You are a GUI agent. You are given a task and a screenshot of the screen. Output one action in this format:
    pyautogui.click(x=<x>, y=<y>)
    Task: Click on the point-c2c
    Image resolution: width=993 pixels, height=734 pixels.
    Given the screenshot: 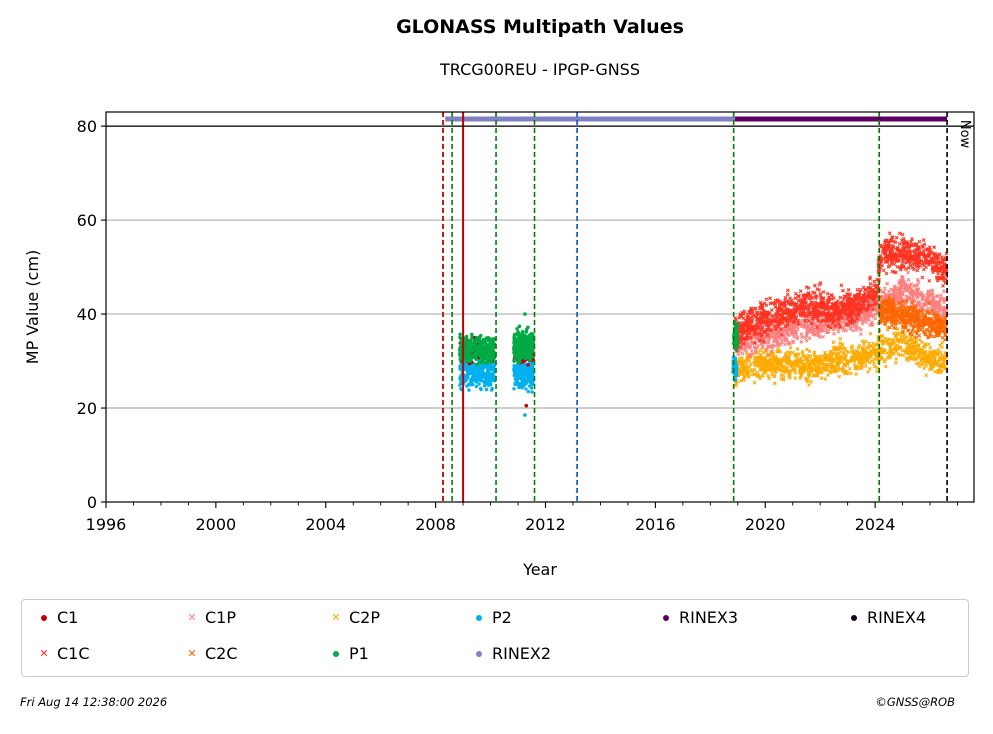 What is the action you would take?
    pyautogui.click(x=942, y=337)
    